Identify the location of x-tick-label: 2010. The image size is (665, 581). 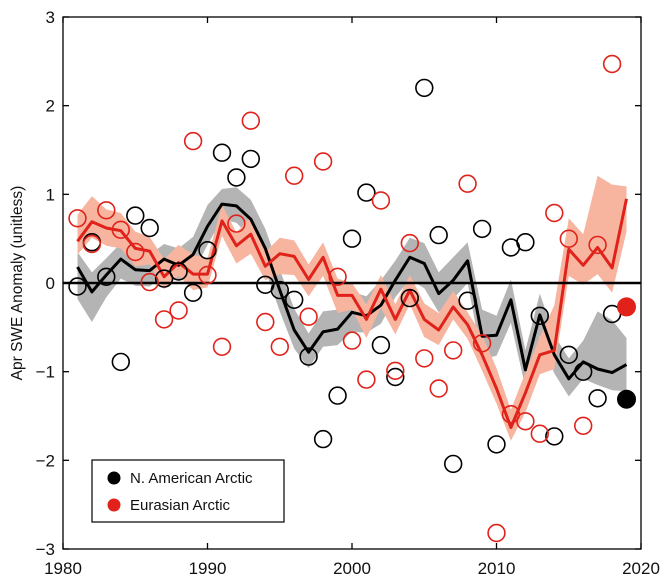
(497, 568).